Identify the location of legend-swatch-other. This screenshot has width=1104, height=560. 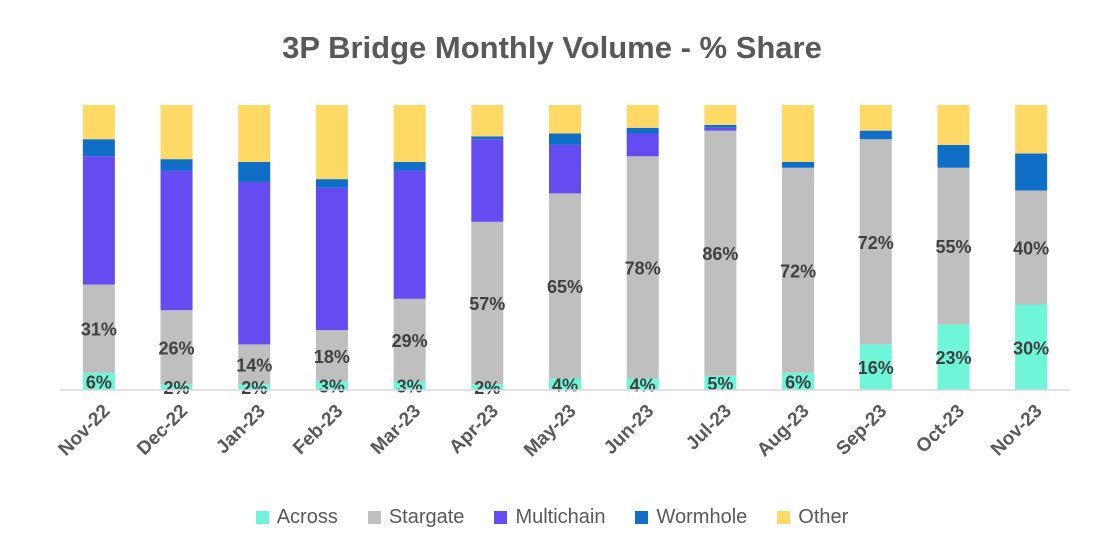
(784, 517).